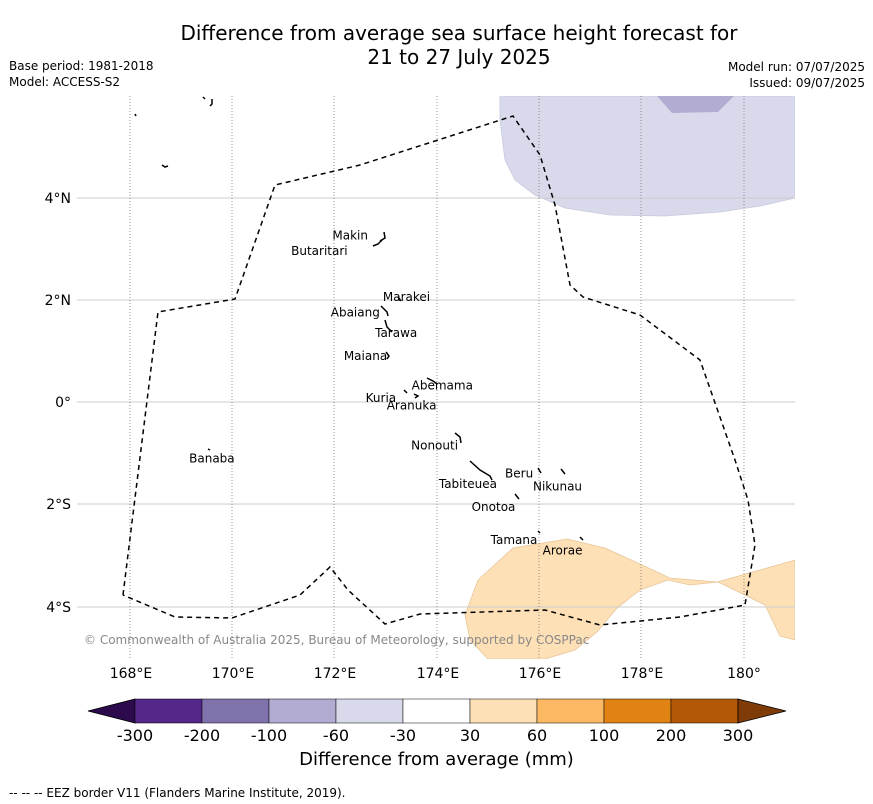 This screenshot has height=804, width=873. What do you see at coordinates (350, 236) in the screenshot?
I see `place-label-makin: Makin` at bounding box center [350, 236].